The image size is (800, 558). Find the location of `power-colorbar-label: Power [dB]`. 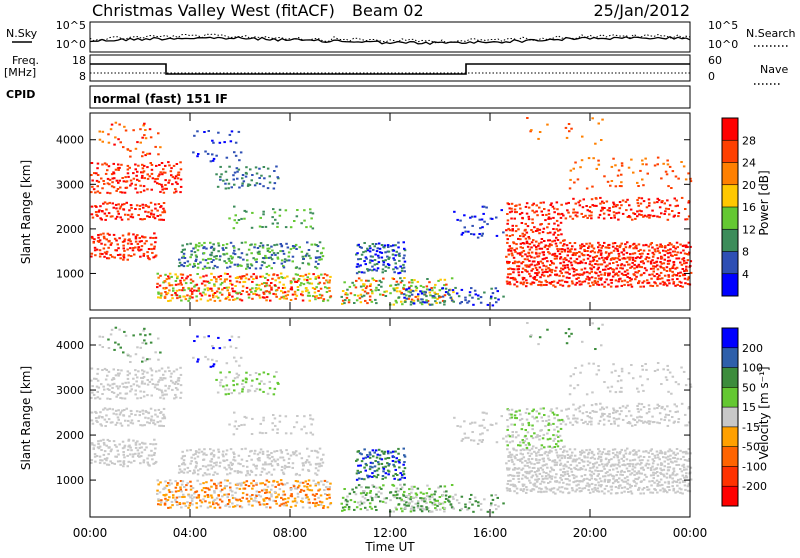

power-colorbar-label: Power [dB] is located at coordinates (764, 202).